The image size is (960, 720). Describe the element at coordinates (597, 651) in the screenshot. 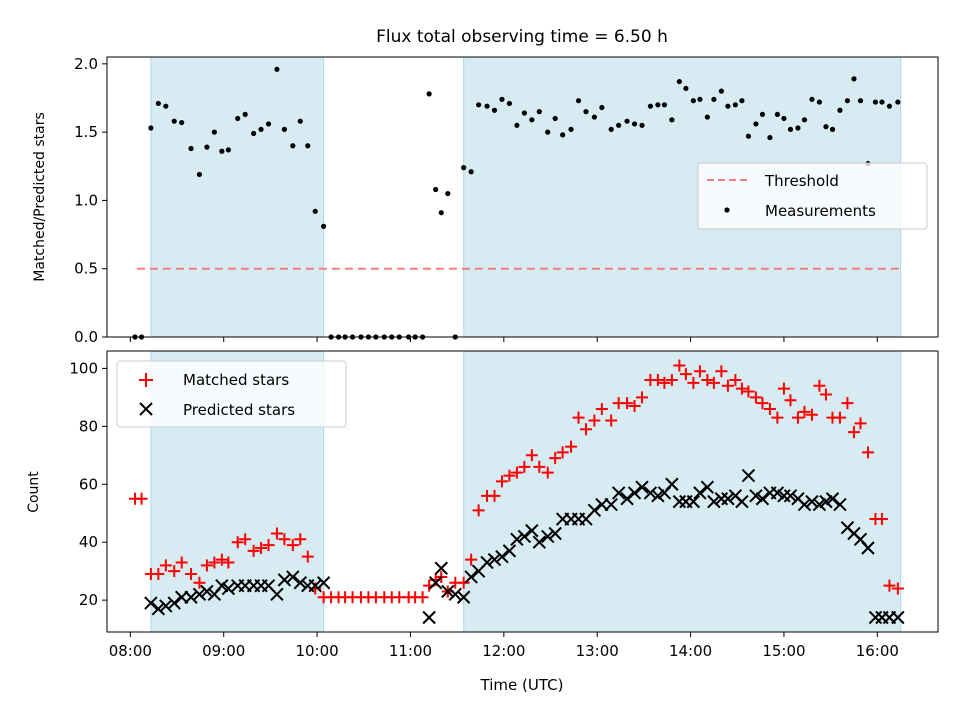

I see `x-tick-label: 13:00` at that location.